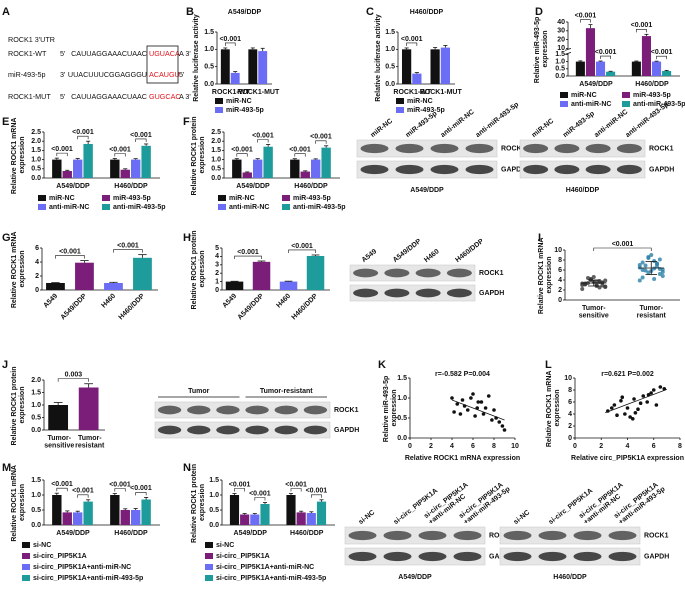  I want to click on y-tick-label: 40, so click(561, 22).